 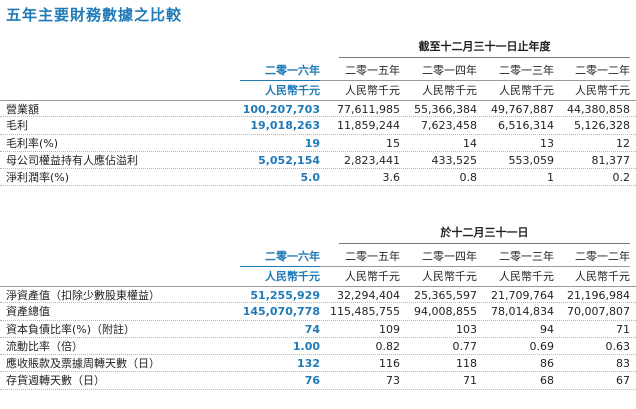 I want to click on table-row: 毛利率(%) 19 15 14 13 12, so click(x=318, y=143).